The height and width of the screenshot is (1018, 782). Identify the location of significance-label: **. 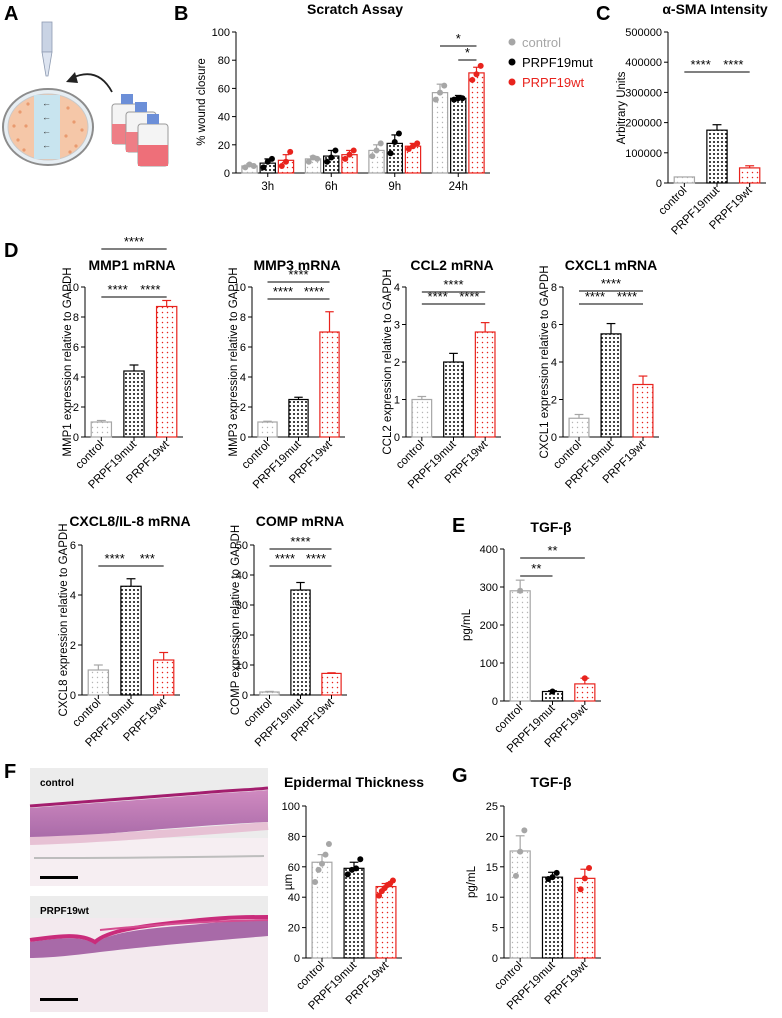
(552, 550).